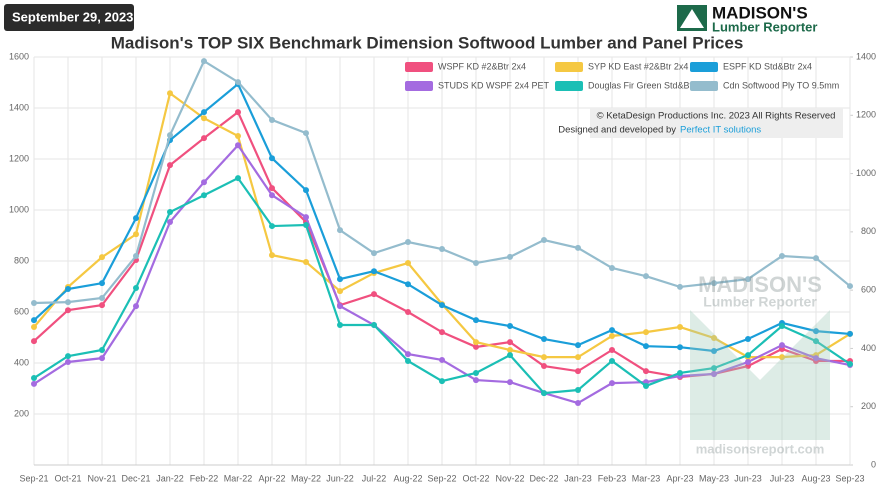 This screenshot has width=883, height=495. Describe the element at coordinates (866, 56) in the screenshot. I see `y2-tick-label: 1400` at that location.